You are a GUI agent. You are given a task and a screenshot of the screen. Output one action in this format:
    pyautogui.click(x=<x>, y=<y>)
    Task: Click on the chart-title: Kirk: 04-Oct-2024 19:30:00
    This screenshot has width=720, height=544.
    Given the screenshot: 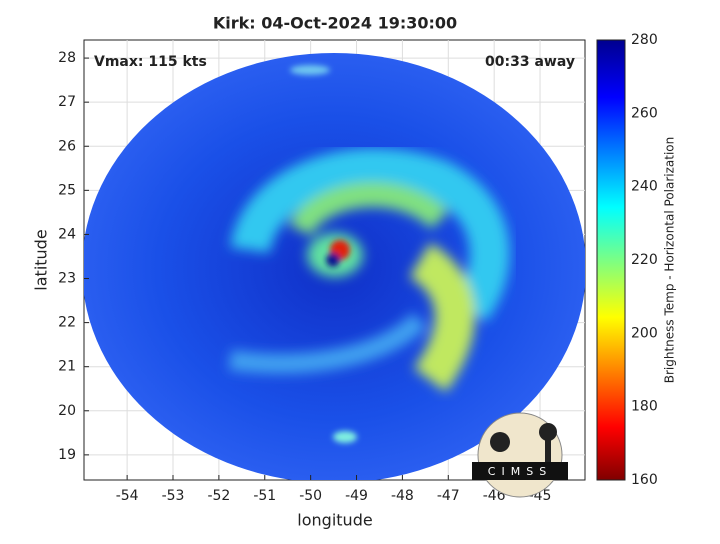 What is the action you would take?
    pyautogui.click(x=335, y=23)
    